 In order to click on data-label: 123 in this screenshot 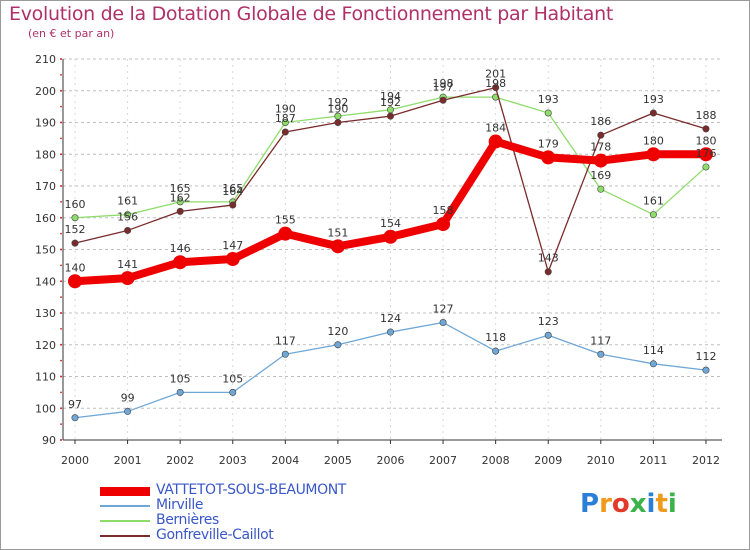, I will do `click(548, 321)`.